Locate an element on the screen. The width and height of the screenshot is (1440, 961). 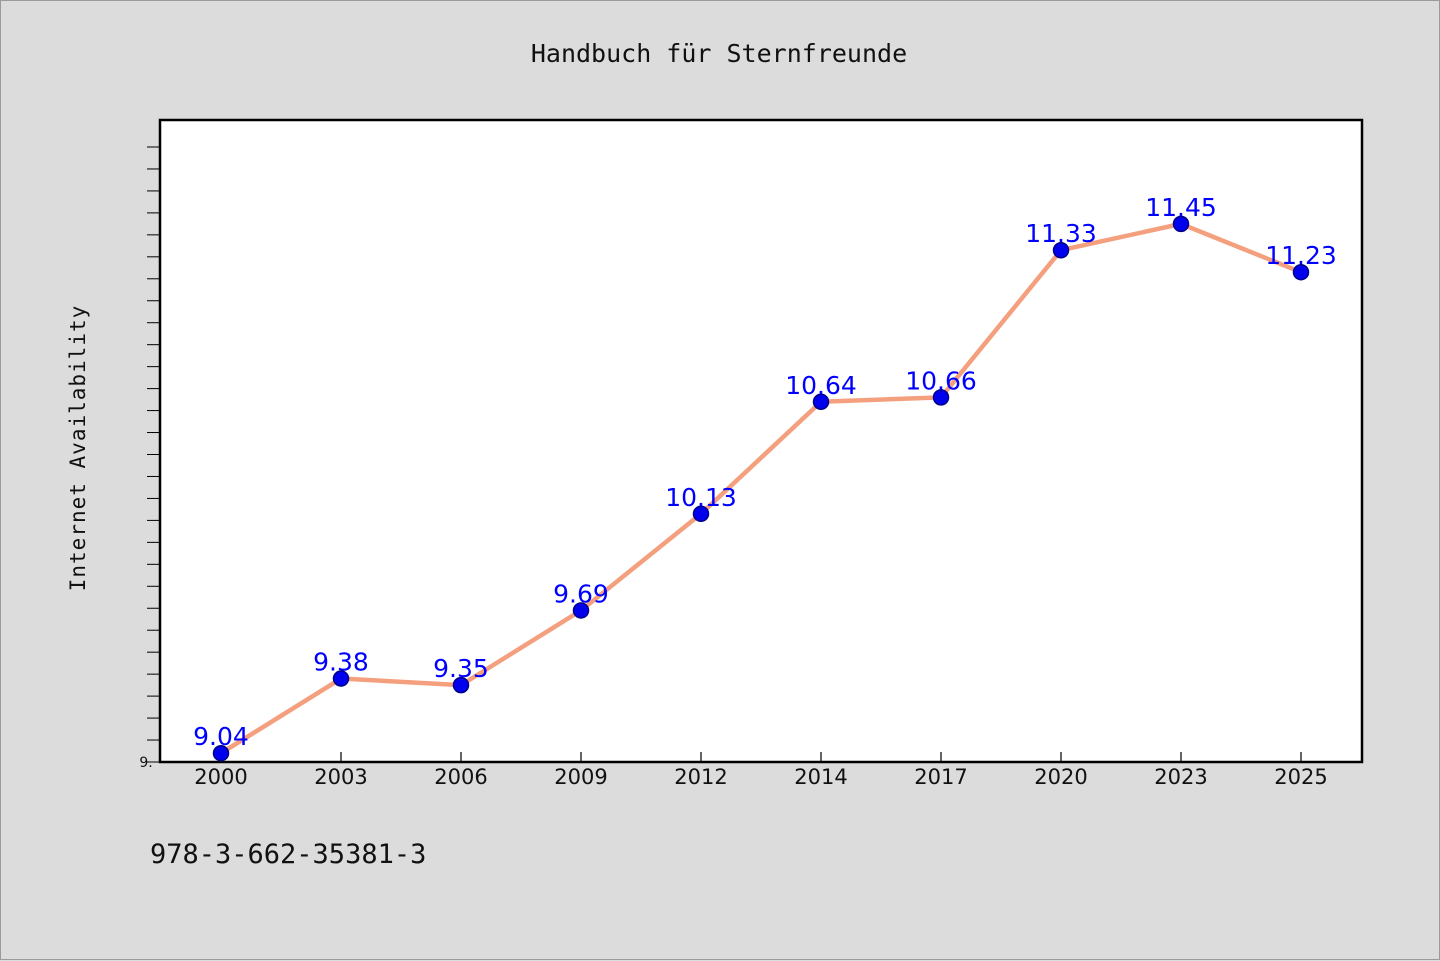
data-label: 10.64 is located at coordinates (821, 385).